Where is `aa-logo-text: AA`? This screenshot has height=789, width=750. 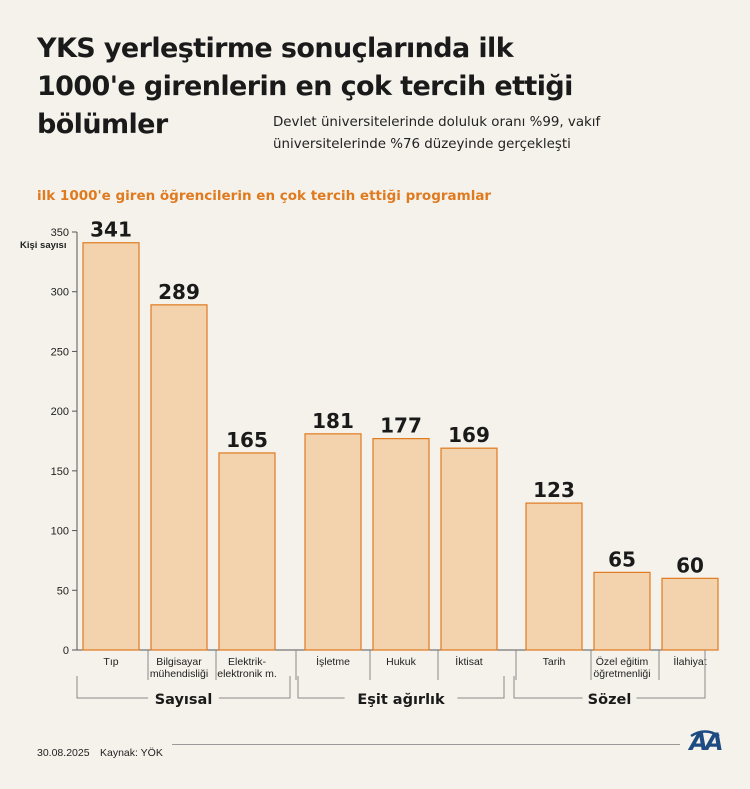 aa-logo-text: AA is located at coordinates (705, 741).